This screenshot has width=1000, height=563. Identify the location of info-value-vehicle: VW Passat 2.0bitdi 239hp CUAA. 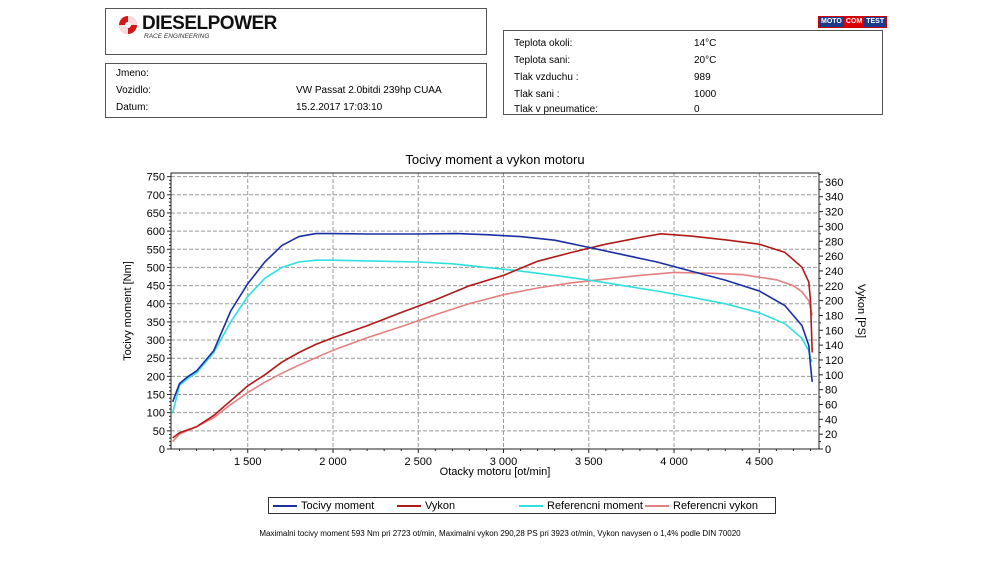
(369, 90).